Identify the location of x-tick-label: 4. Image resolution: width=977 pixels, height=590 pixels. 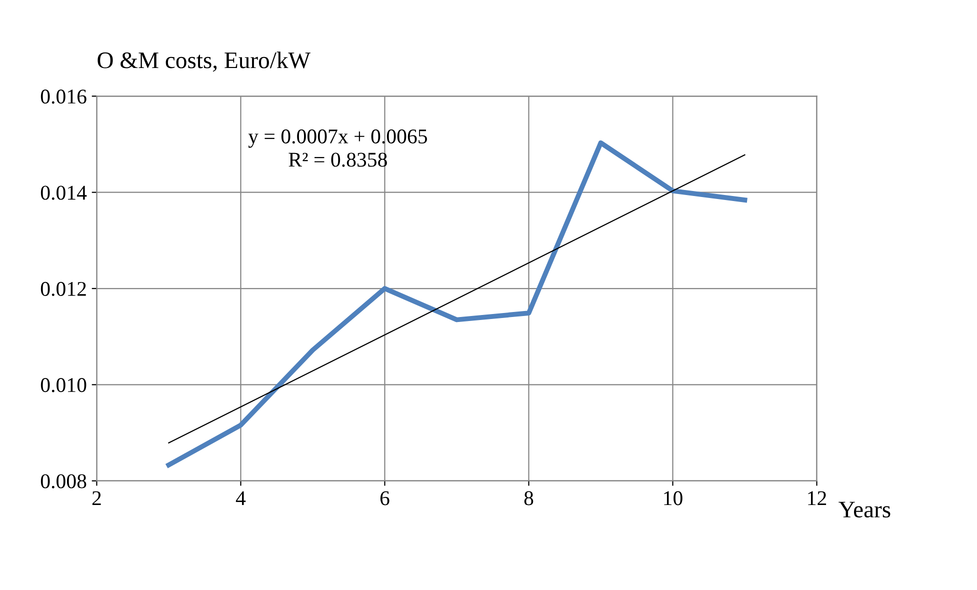
(241, 498).